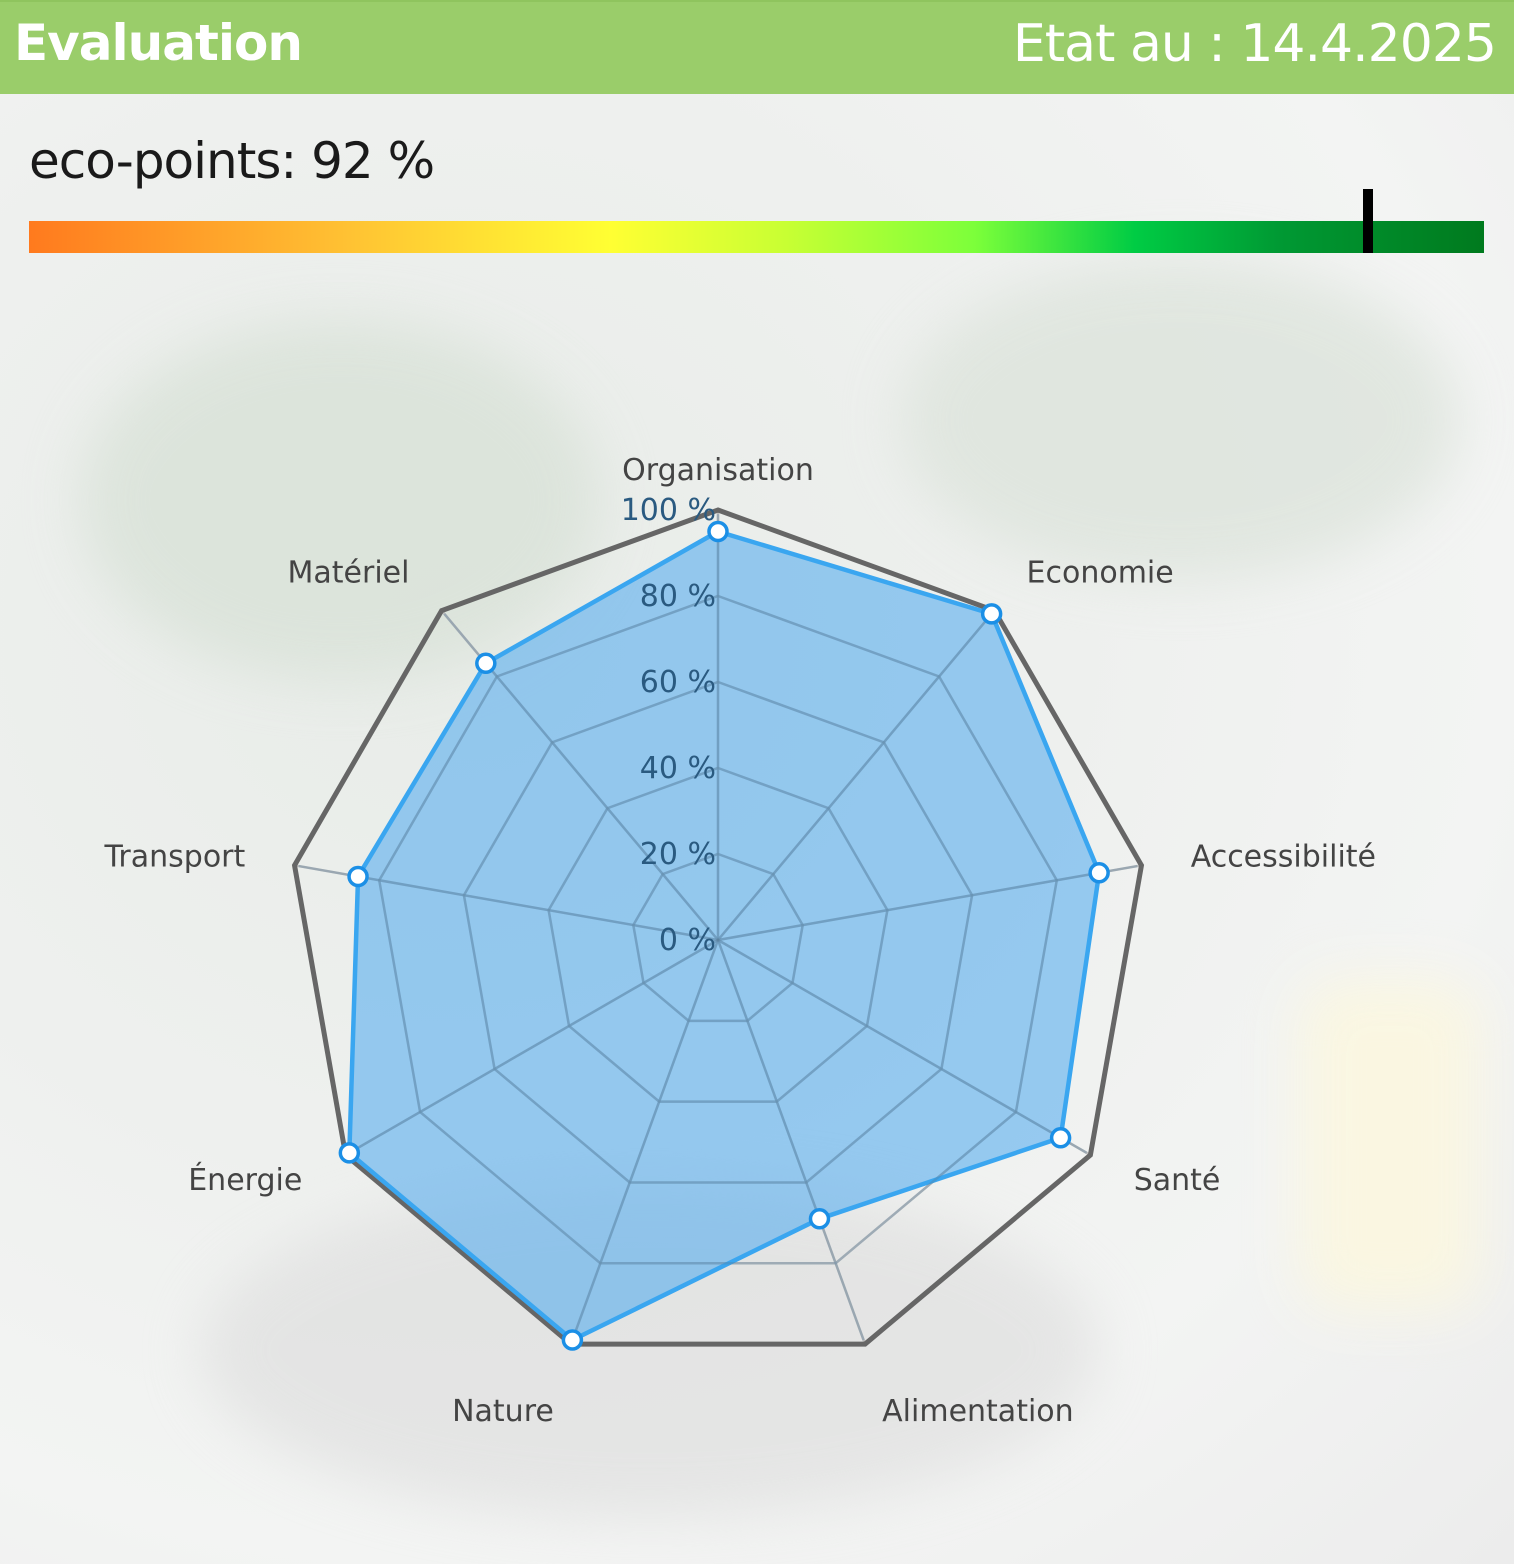 This screenshot has width=1518, height=1564. I want to click on eco-points-label: eco-points: 92 %, so click(232, 161).